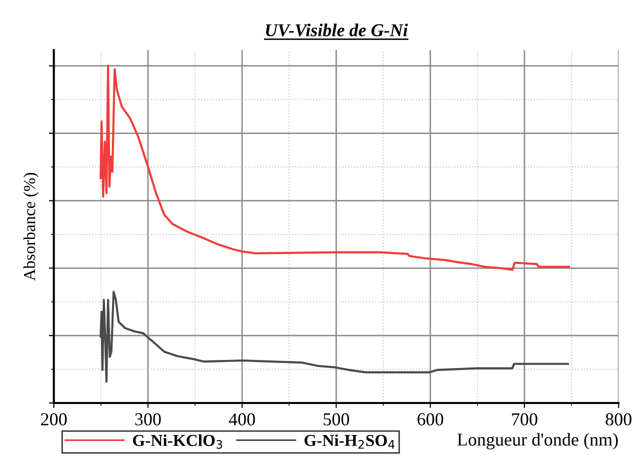 This screenshot has width=641, height=459. Describe the element at coordinates (177, 441) in the screenshot. I see `legend-label: G-Ni-KClO$_{3}$` at that location.